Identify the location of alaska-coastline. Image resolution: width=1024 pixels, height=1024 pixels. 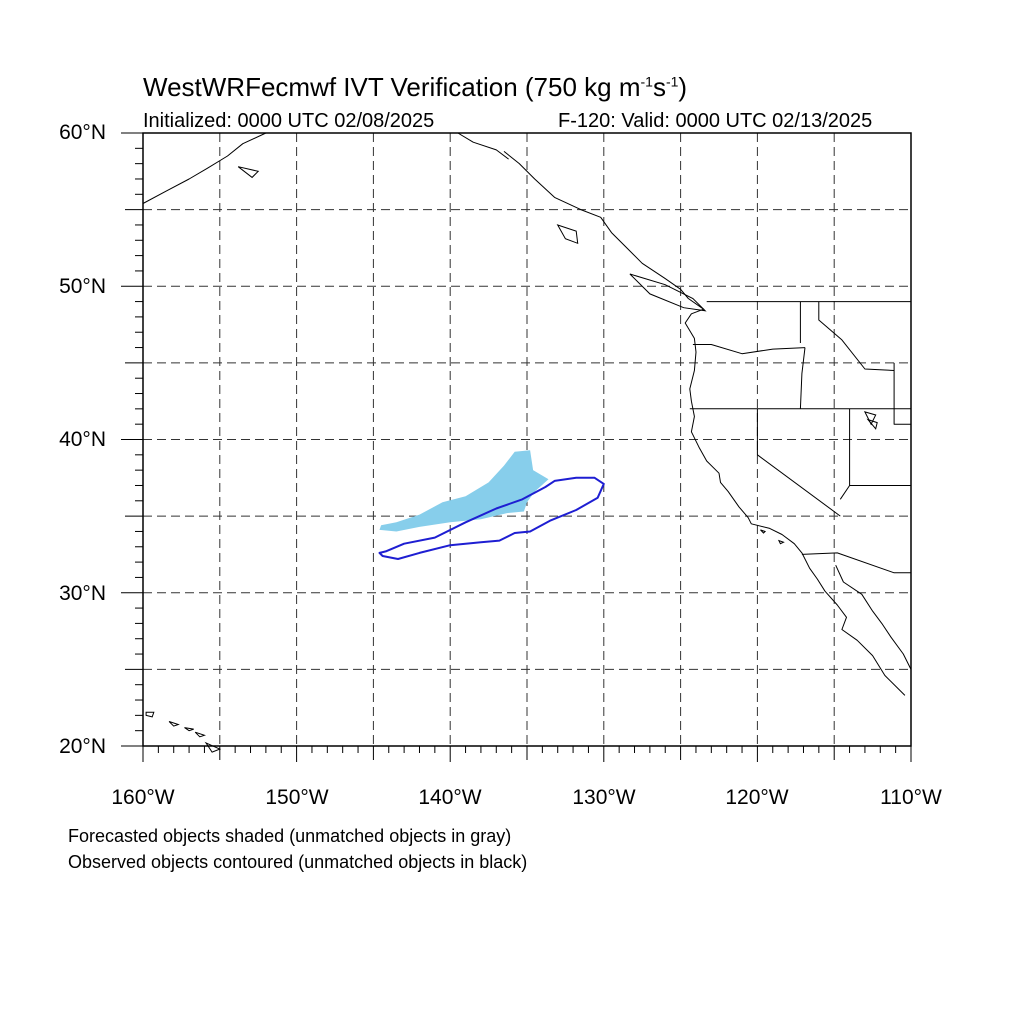
(204, 168).